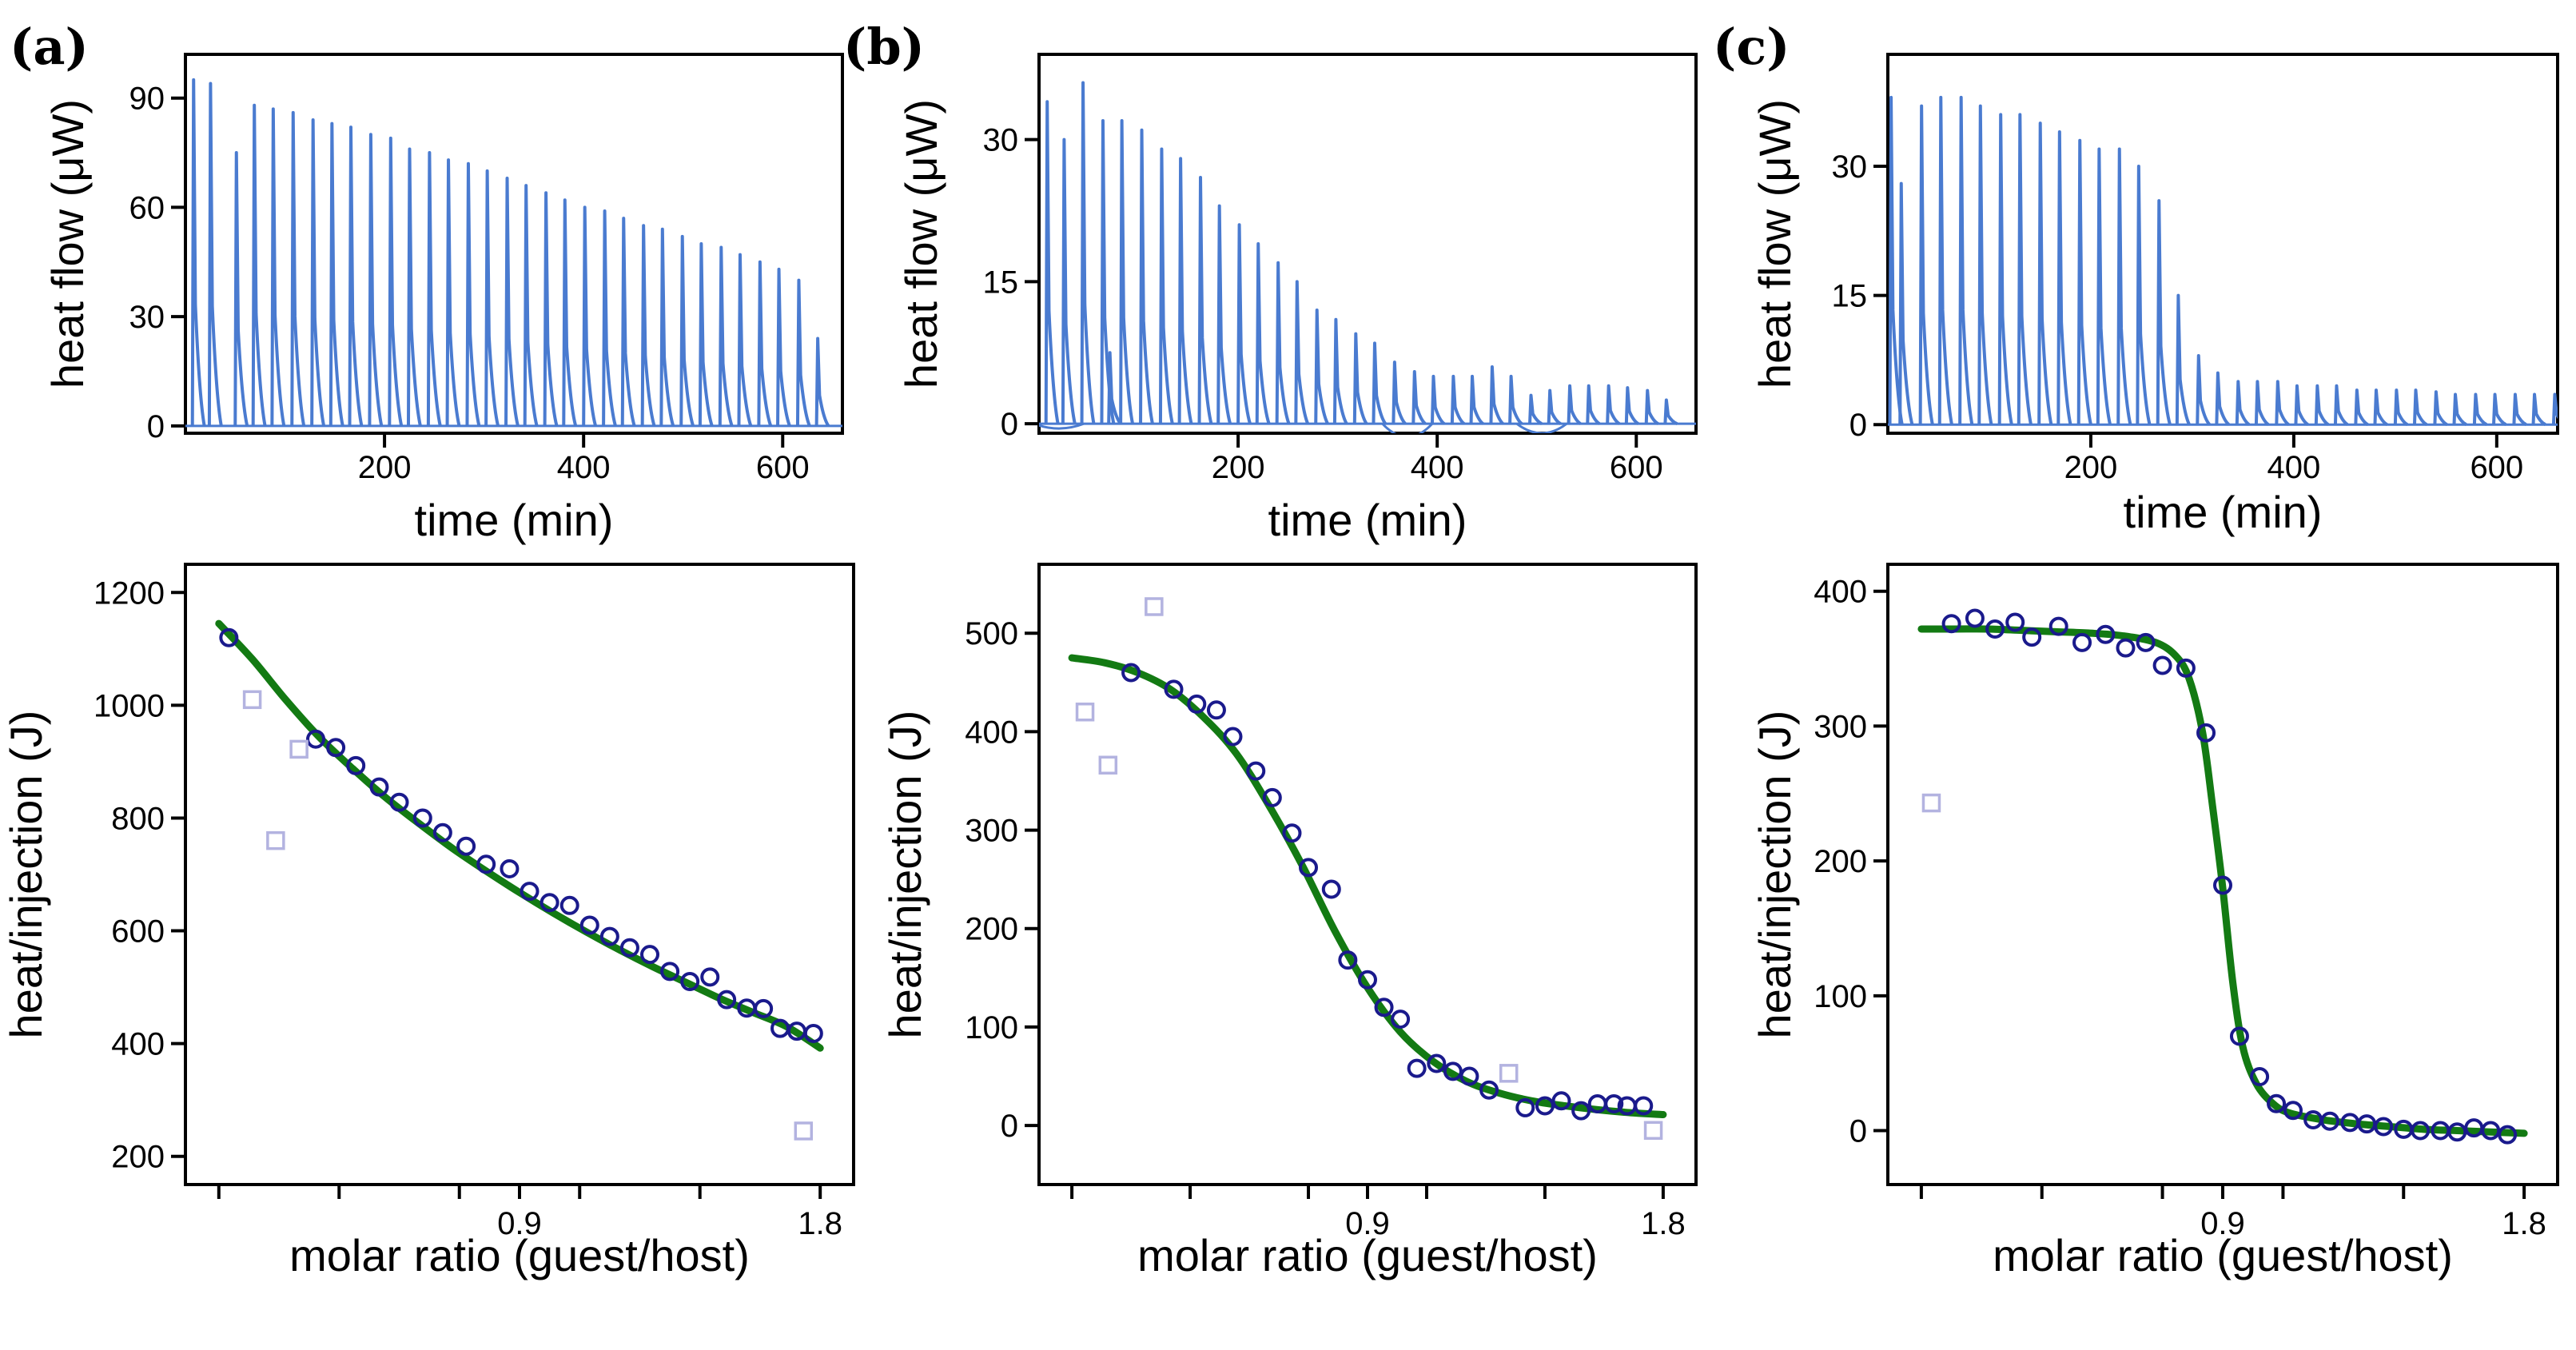 The height and width of the screenshot is (1350, 2576). What do you see at coordinates (1850, 167) in the screenshot?
I see `y-tick-label: 30` at bounding box center [1850, 167].